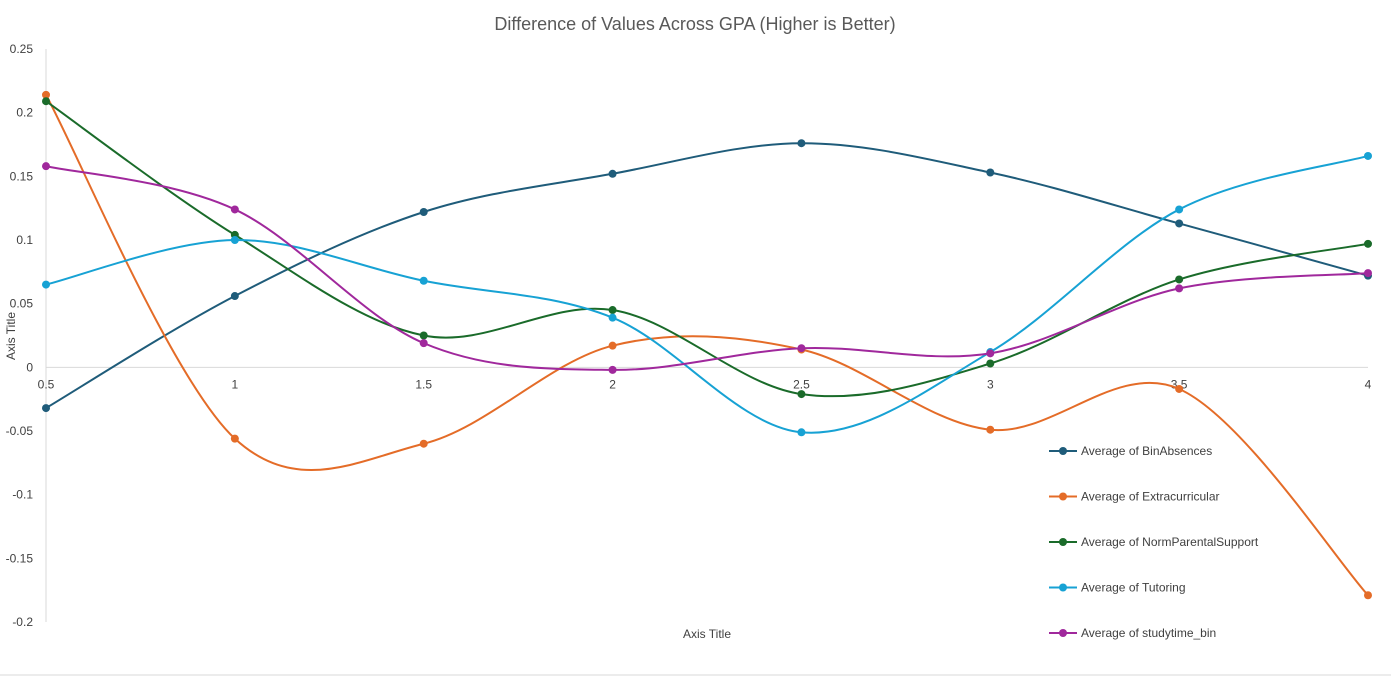 This screenshot has width=1391, height=676. Describe the element at coordinates (1148, 633) in the screenshot. I see `legend-label: Average of studytime_bin` at that location.